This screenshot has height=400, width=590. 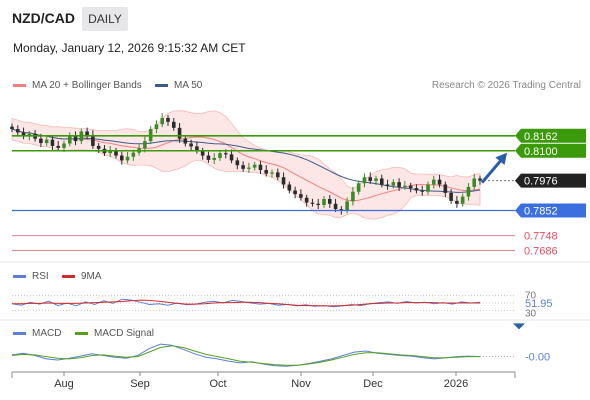 I want to click on x-axis-label: Nov, so click(x=301, y=384).